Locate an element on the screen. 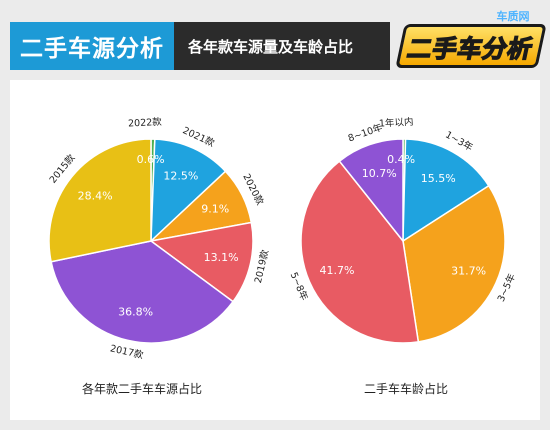  pie-value-label: 0.4% is located at coordinates (401, 159).